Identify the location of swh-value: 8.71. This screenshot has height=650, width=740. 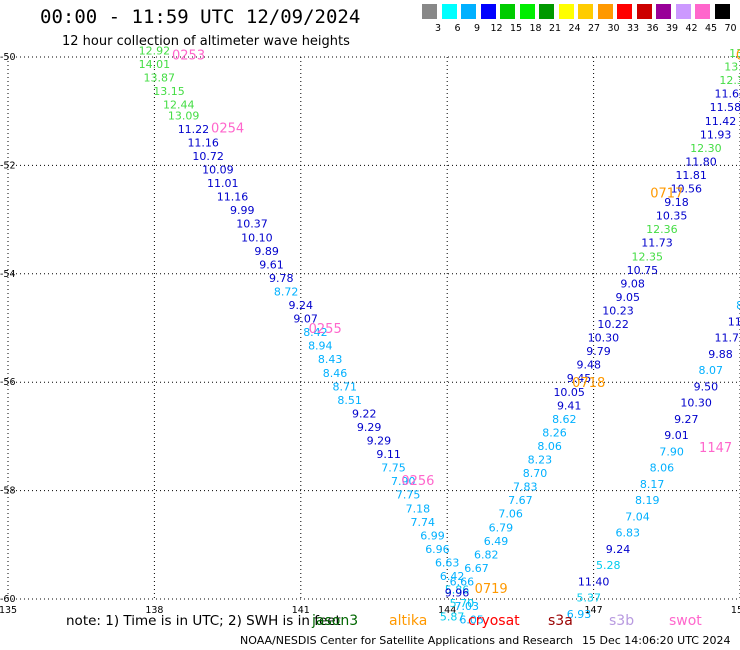
(344, 386).